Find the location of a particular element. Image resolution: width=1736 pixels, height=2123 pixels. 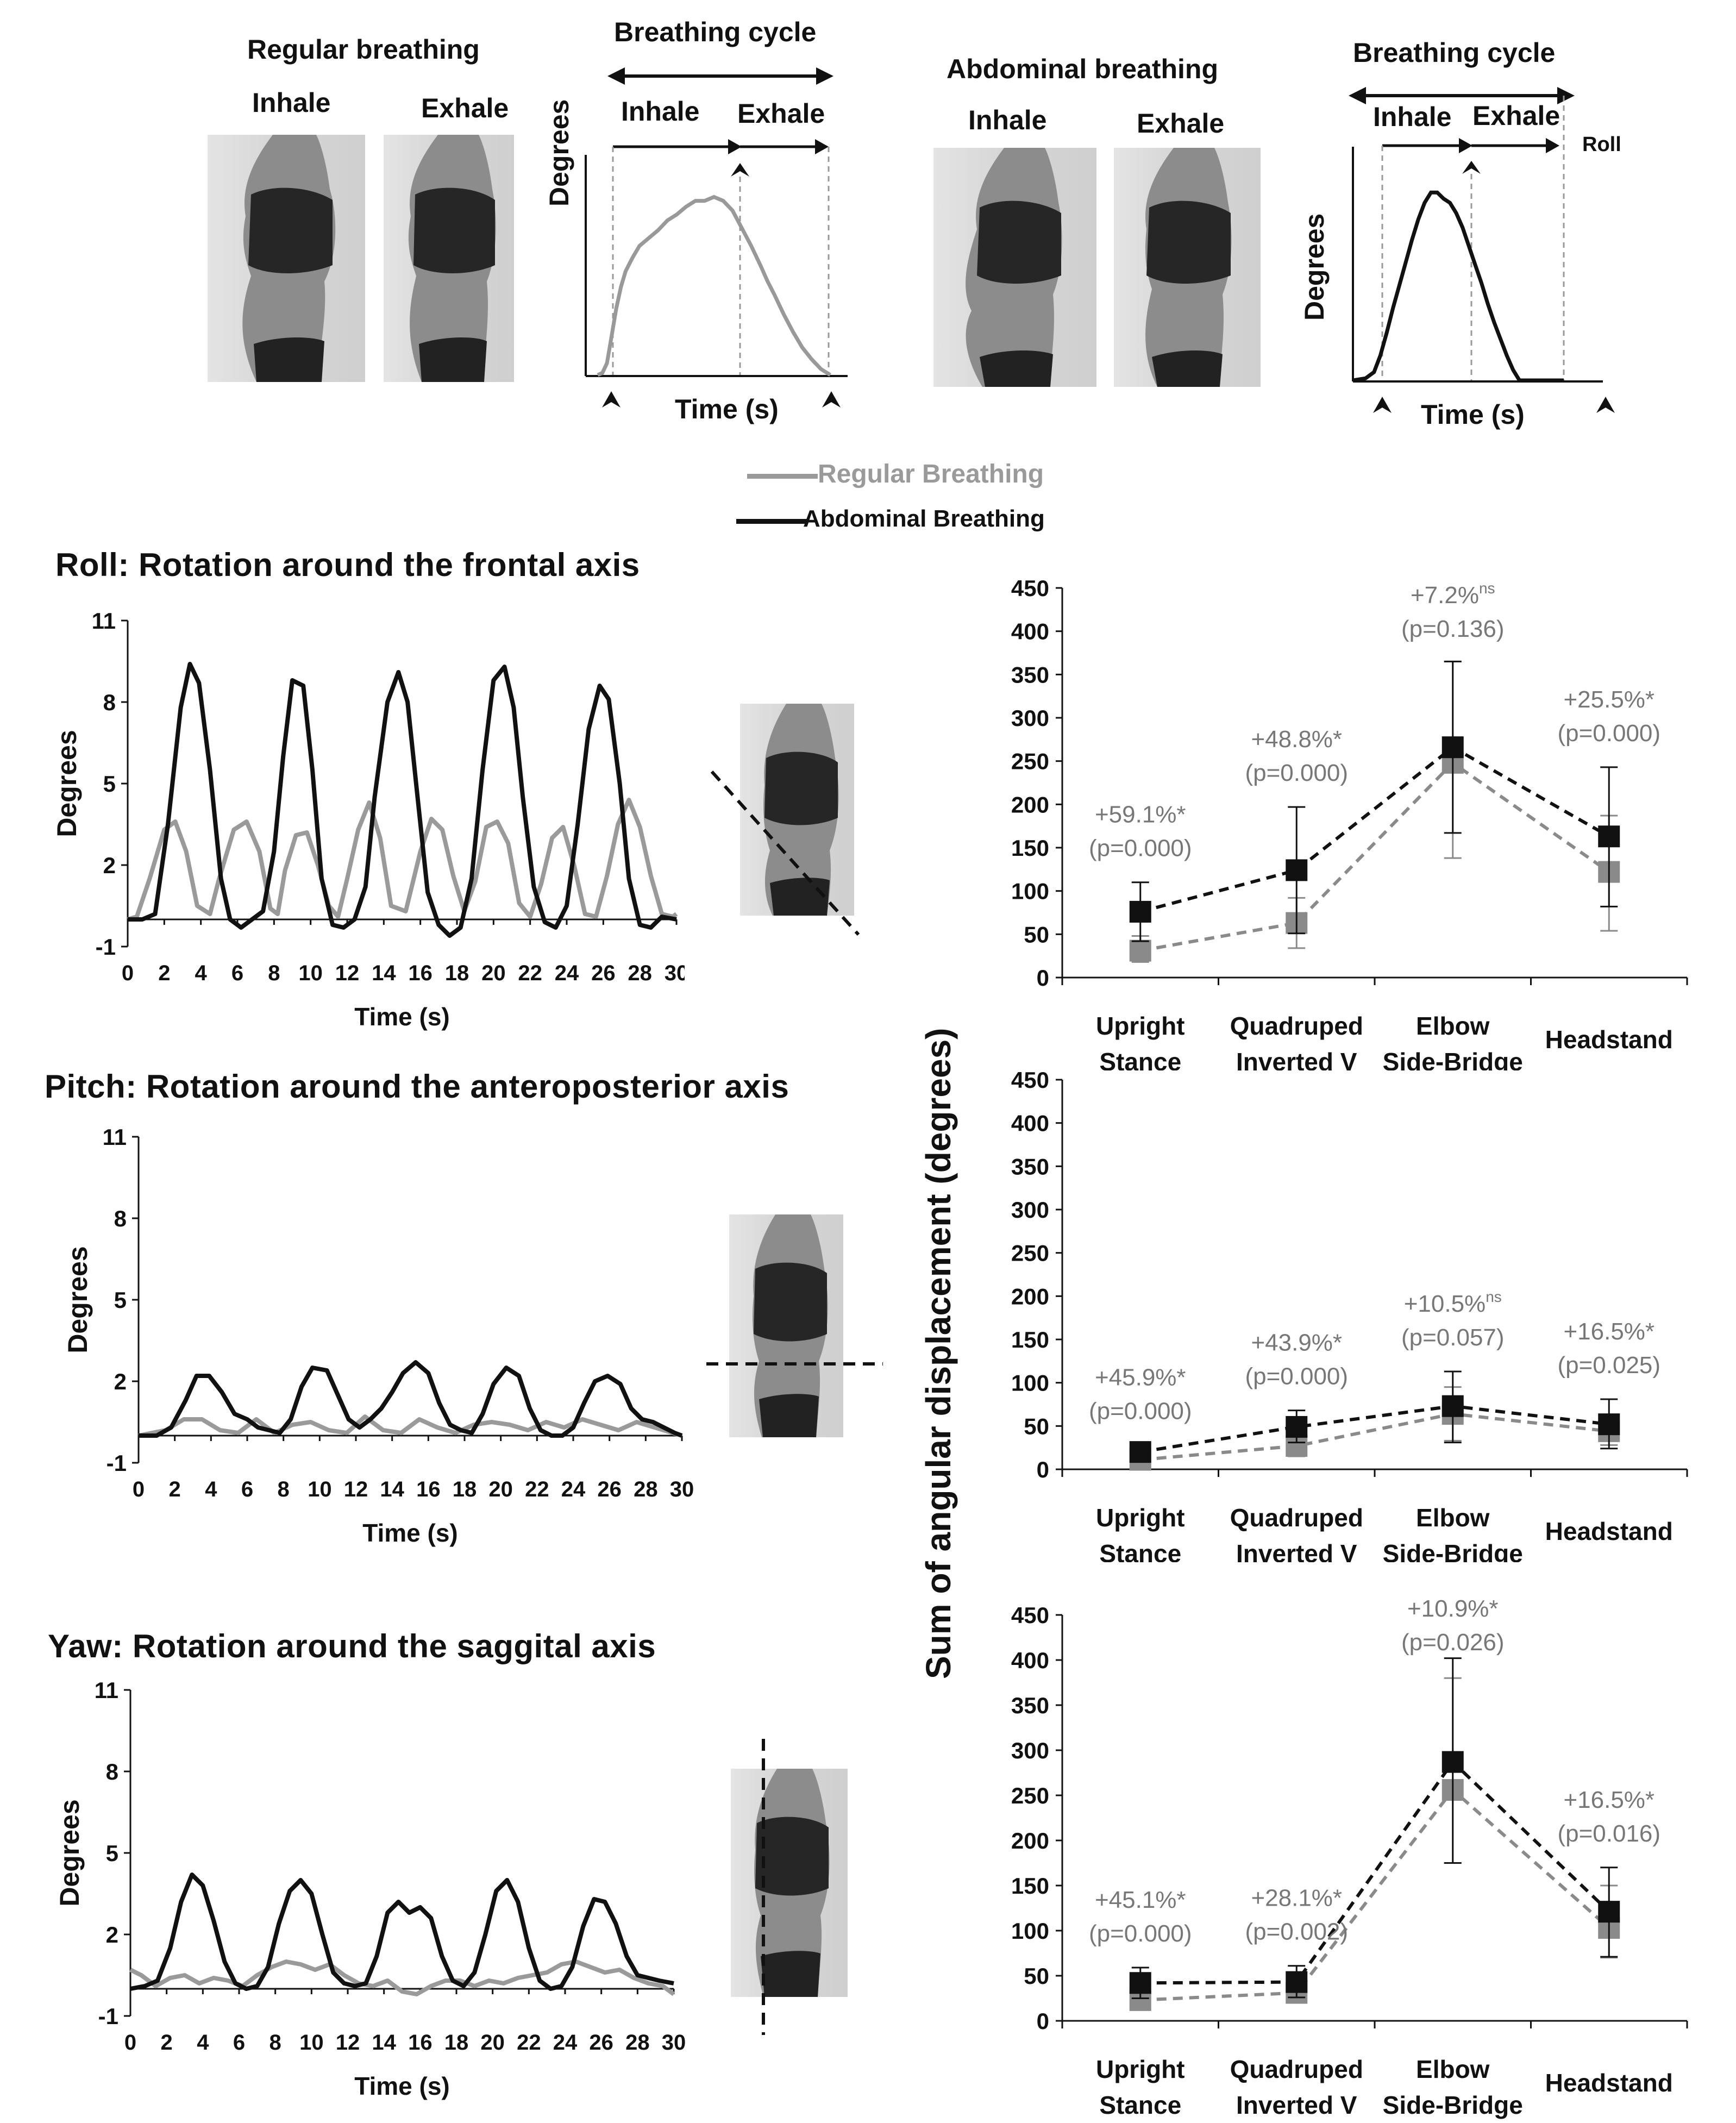

legend-abdominal-label: Abdominal Breathing is located at coordinates (924, 519).